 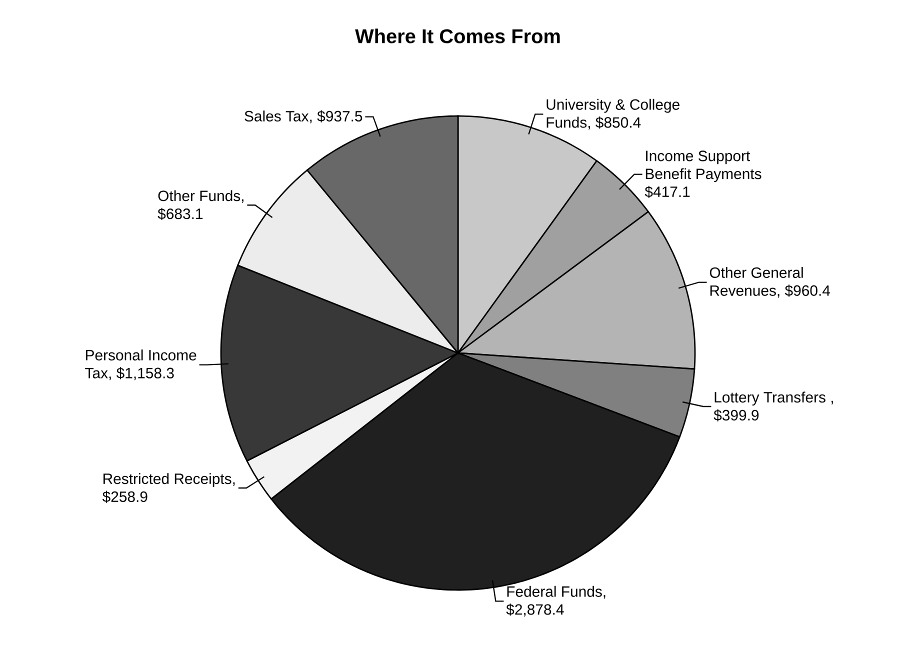 What do you see at coordinates (770, 282) in the screenshot?
I see `slice-label: Other General Revenues, $960.4` at bounding box center [770, 282].